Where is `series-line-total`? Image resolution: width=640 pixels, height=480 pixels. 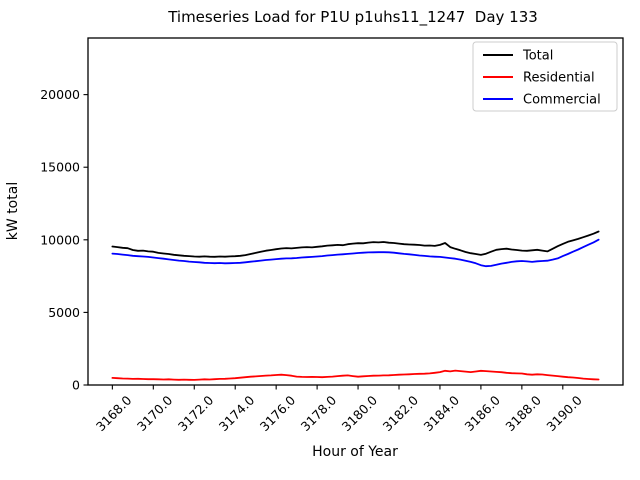 series-line-total is located at coordinates (355, 244).